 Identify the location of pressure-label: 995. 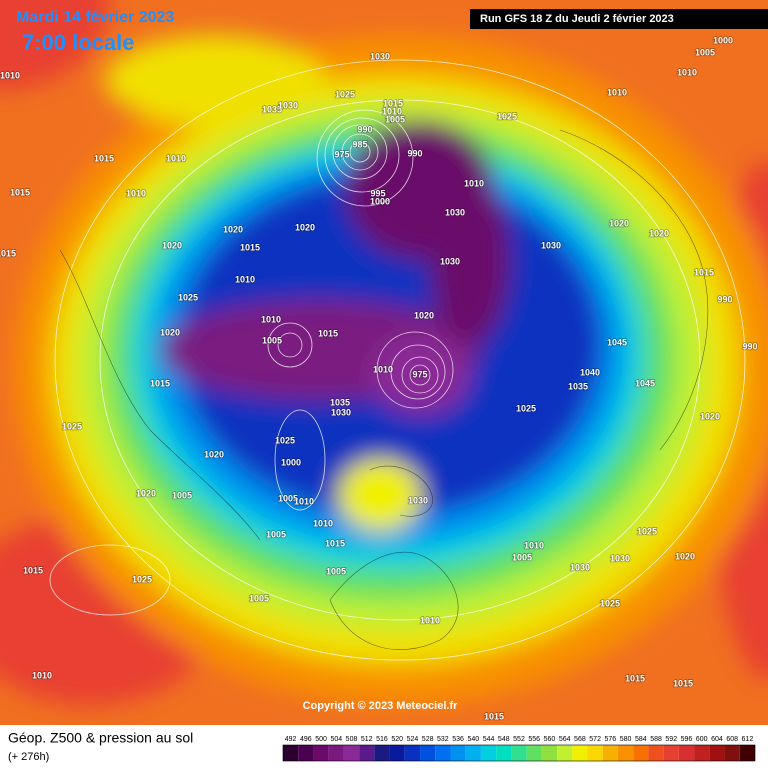
(377, 193).